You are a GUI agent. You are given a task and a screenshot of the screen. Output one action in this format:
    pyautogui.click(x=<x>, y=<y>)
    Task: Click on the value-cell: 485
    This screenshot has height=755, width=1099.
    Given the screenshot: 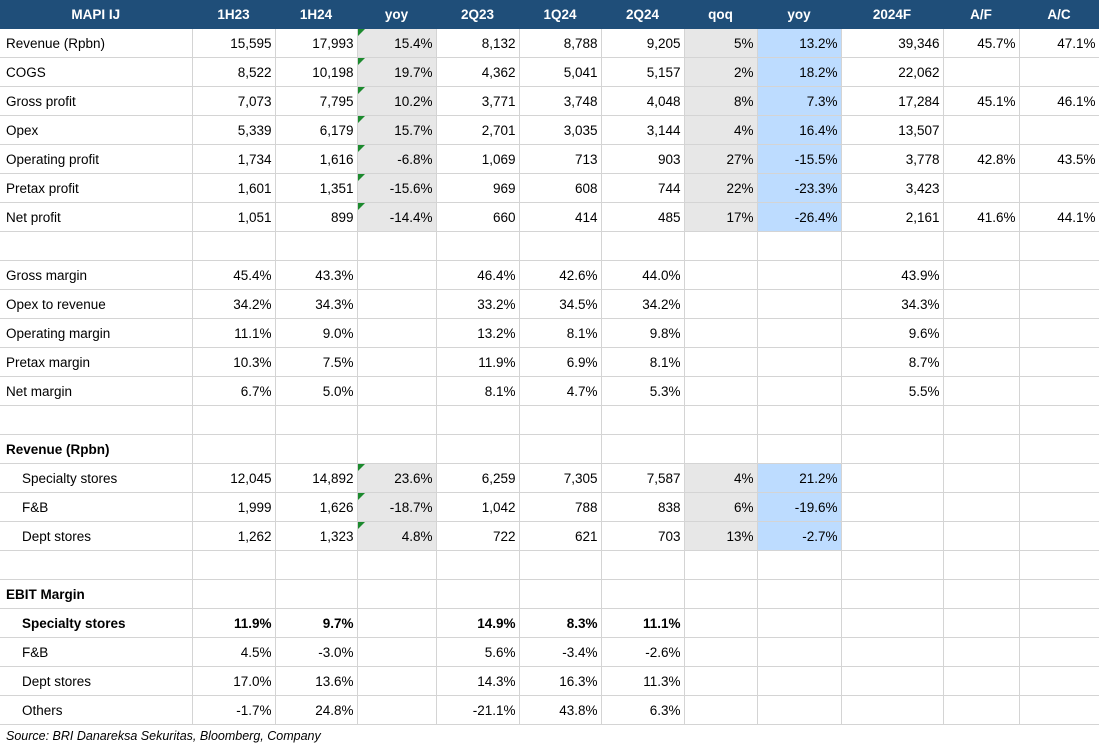 What is the action you would take?
    pyautogui.click(x=643, y=217)
    